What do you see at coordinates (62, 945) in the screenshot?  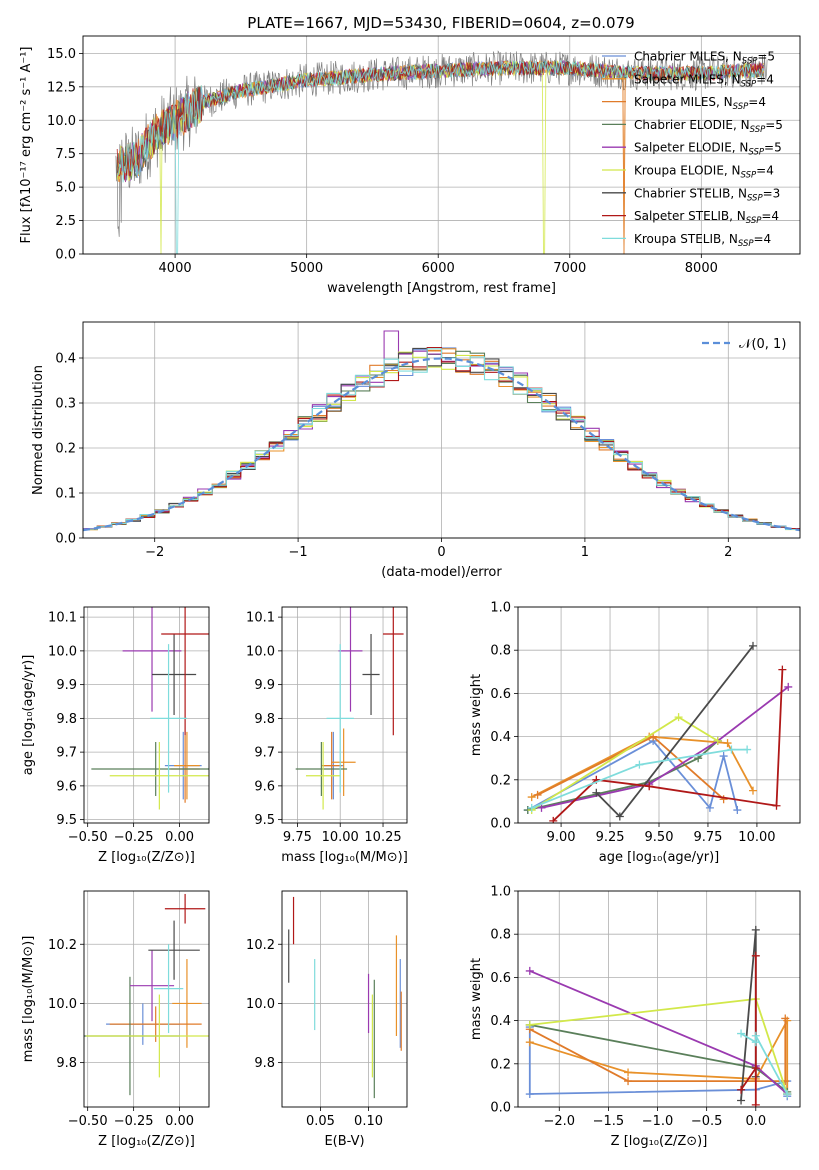 I see `y-tick-label: 10.2` at bounding box center [62, 945].